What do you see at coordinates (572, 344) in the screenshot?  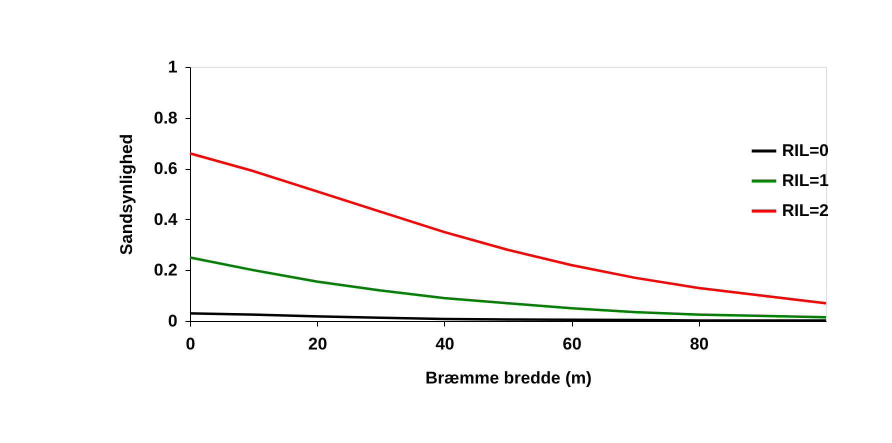 I see `x-tick-label: 60` at bounding box center [572, 344].